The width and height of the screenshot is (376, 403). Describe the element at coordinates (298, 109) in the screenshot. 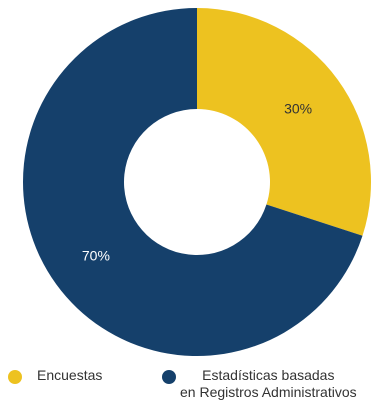

I see `slice-label-encuestas: 30%` at that location.